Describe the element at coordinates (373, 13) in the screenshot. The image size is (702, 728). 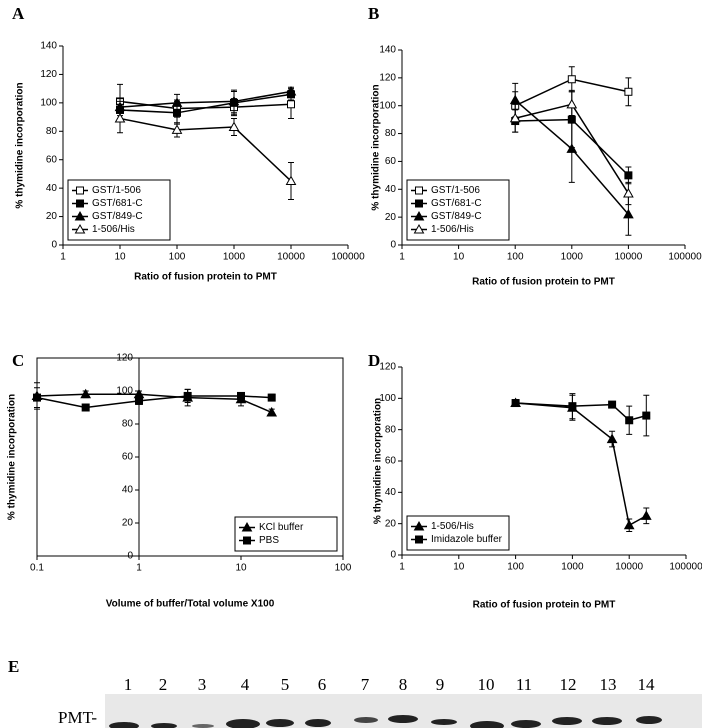
I see `panel-label: B` at that location.